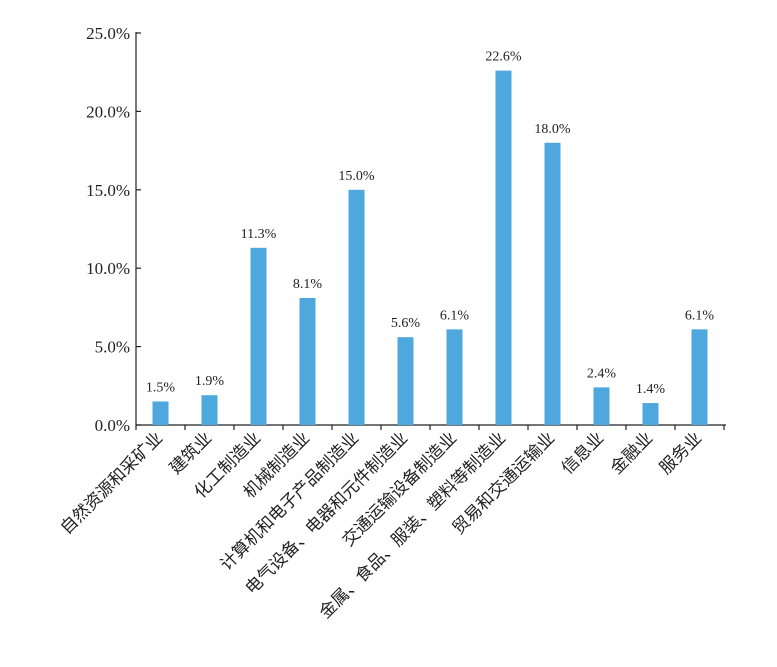 This screenshot has width=777, height=667. Describe the element at coordinates (113, 229) in the screenshot. I see `y-axis-ticks: 0.0% 5.0% 10.0% 15.0% 20.0% 25.0%` at that location.